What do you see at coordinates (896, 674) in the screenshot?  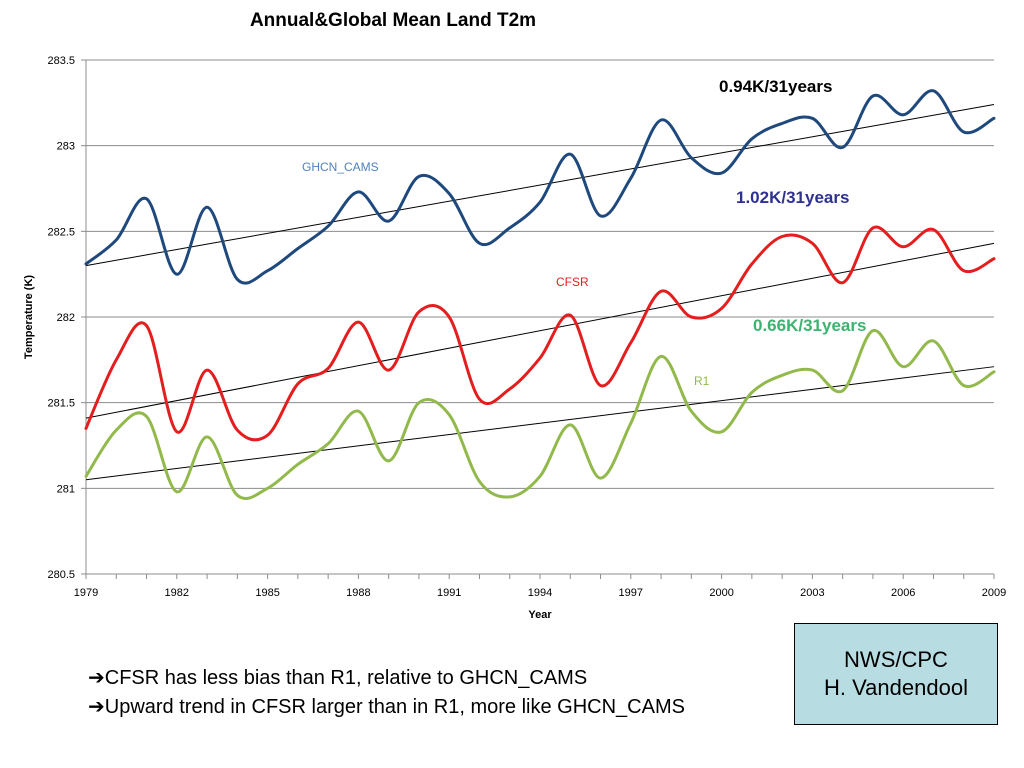 I see `credit-box: NWS/CPC H. Vandendool` at bounding box center [896, 674].